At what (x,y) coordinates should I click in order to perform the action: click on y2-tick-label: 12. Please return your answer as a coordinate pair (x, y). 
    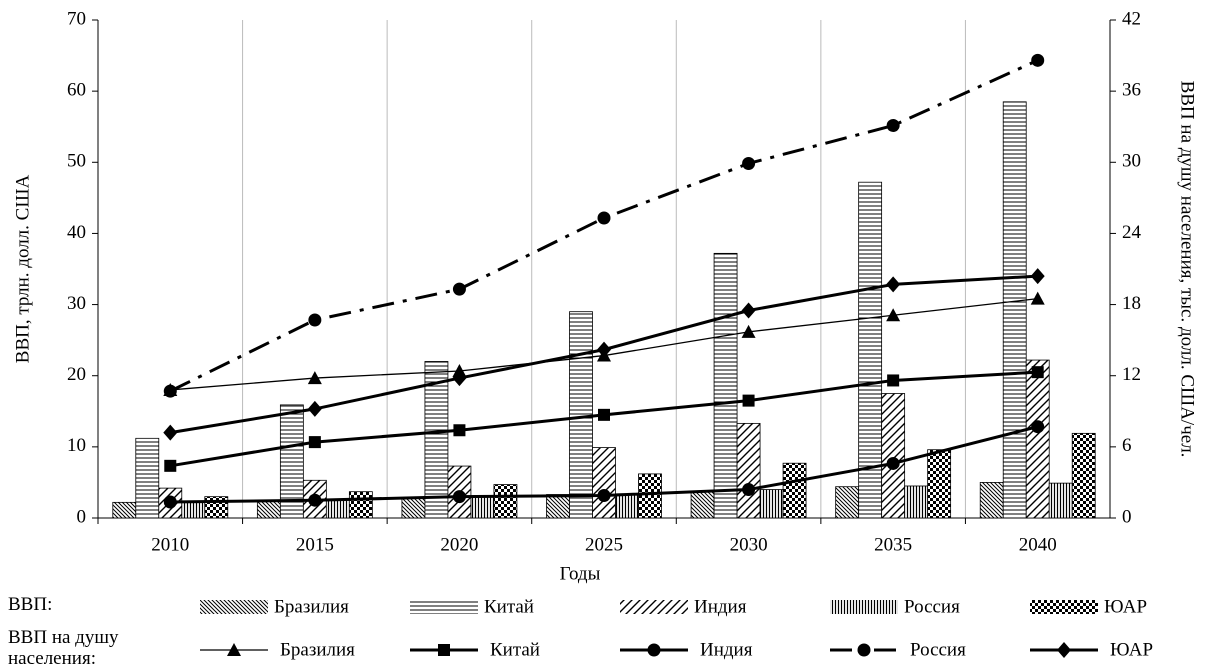
    Looking at the image, I should click on (1131, 374).